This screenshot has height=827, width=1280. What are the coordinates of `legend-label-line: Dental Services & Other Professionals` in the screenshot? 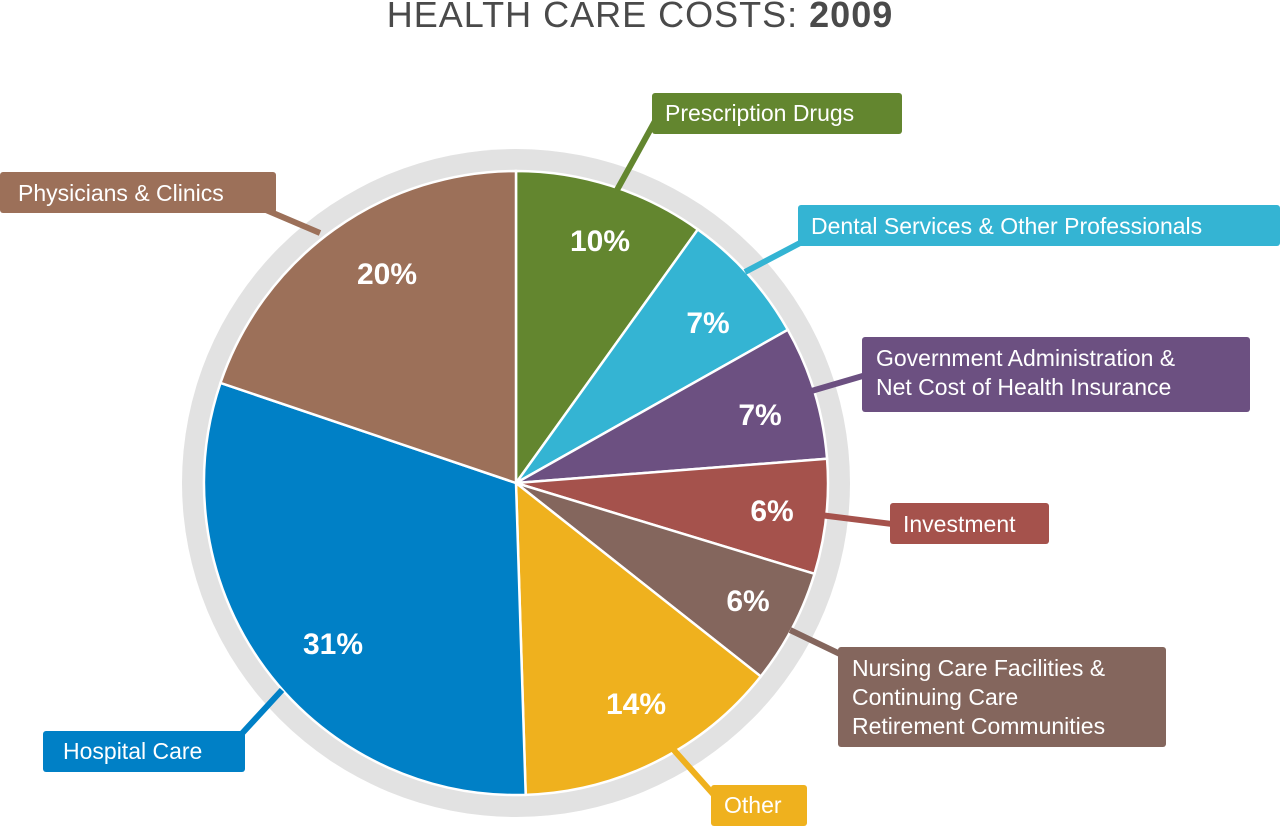 It's located at (1006, 226).